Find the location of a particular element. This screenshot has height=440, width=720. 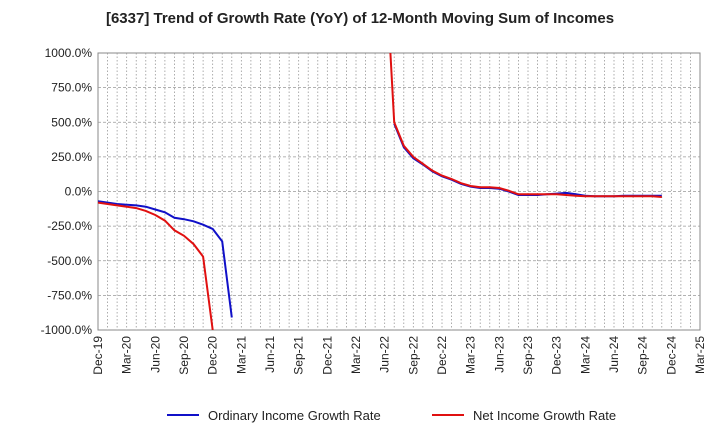

x-tick-label: Dec-19 is located at coordinates (98, 355).